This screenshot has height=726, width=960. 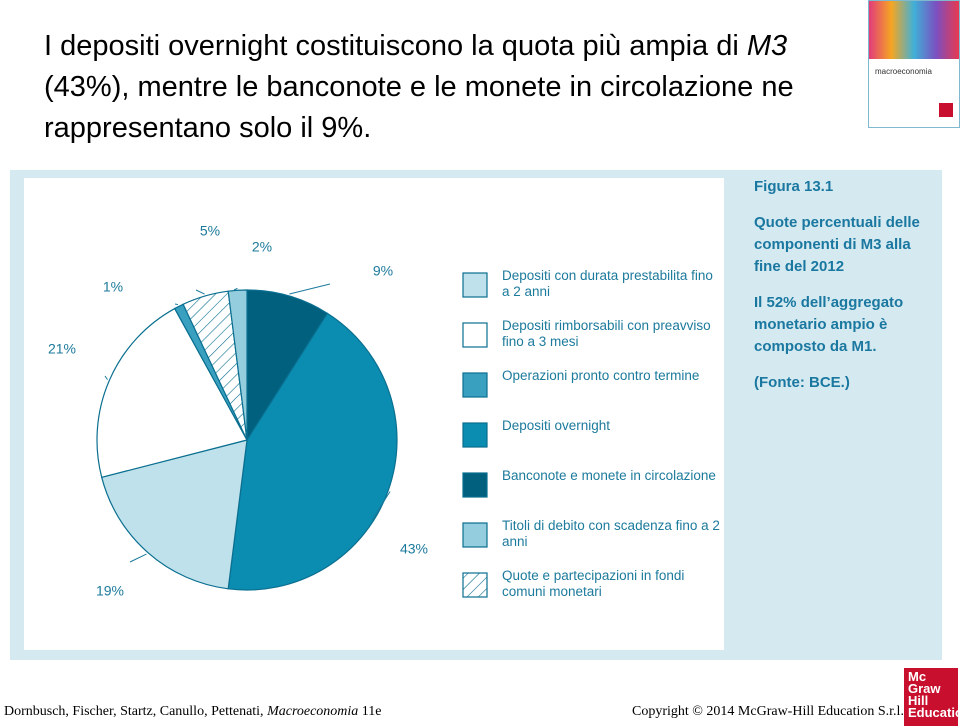 I want to click on text: Figura 13.1, so click(x=794, y=186).